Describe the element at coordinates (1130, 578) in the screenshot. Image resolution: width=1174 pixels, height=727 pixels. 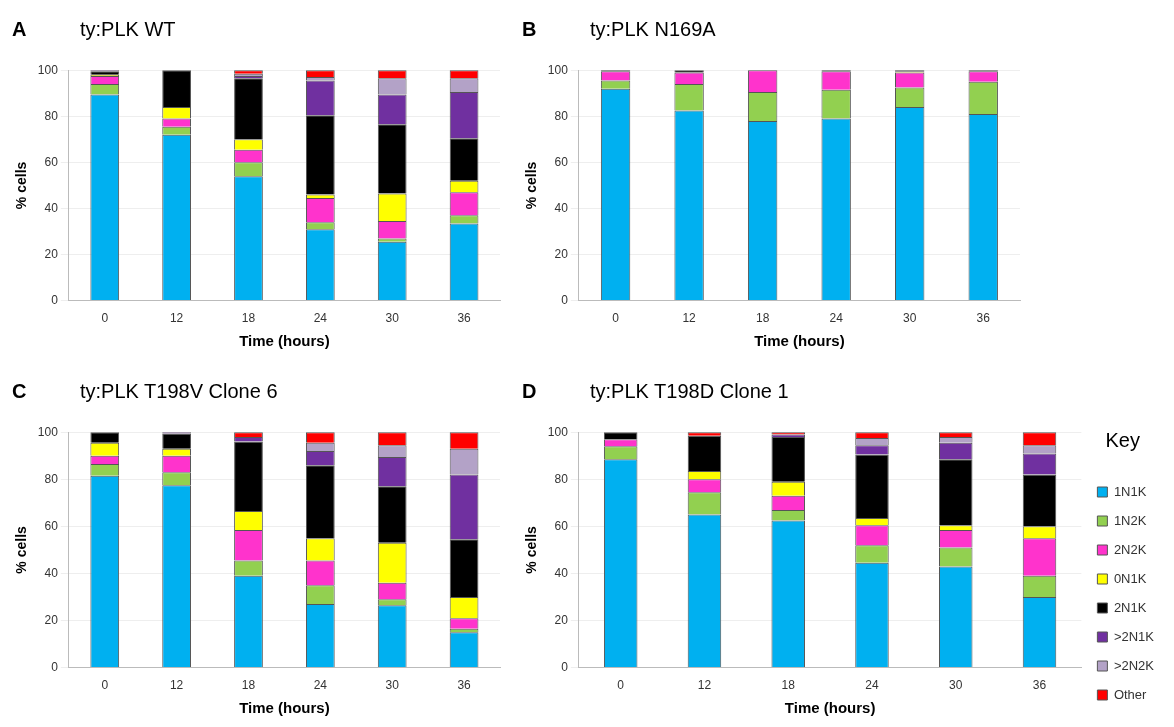
I see `legend-label: 0N1K` at that location.